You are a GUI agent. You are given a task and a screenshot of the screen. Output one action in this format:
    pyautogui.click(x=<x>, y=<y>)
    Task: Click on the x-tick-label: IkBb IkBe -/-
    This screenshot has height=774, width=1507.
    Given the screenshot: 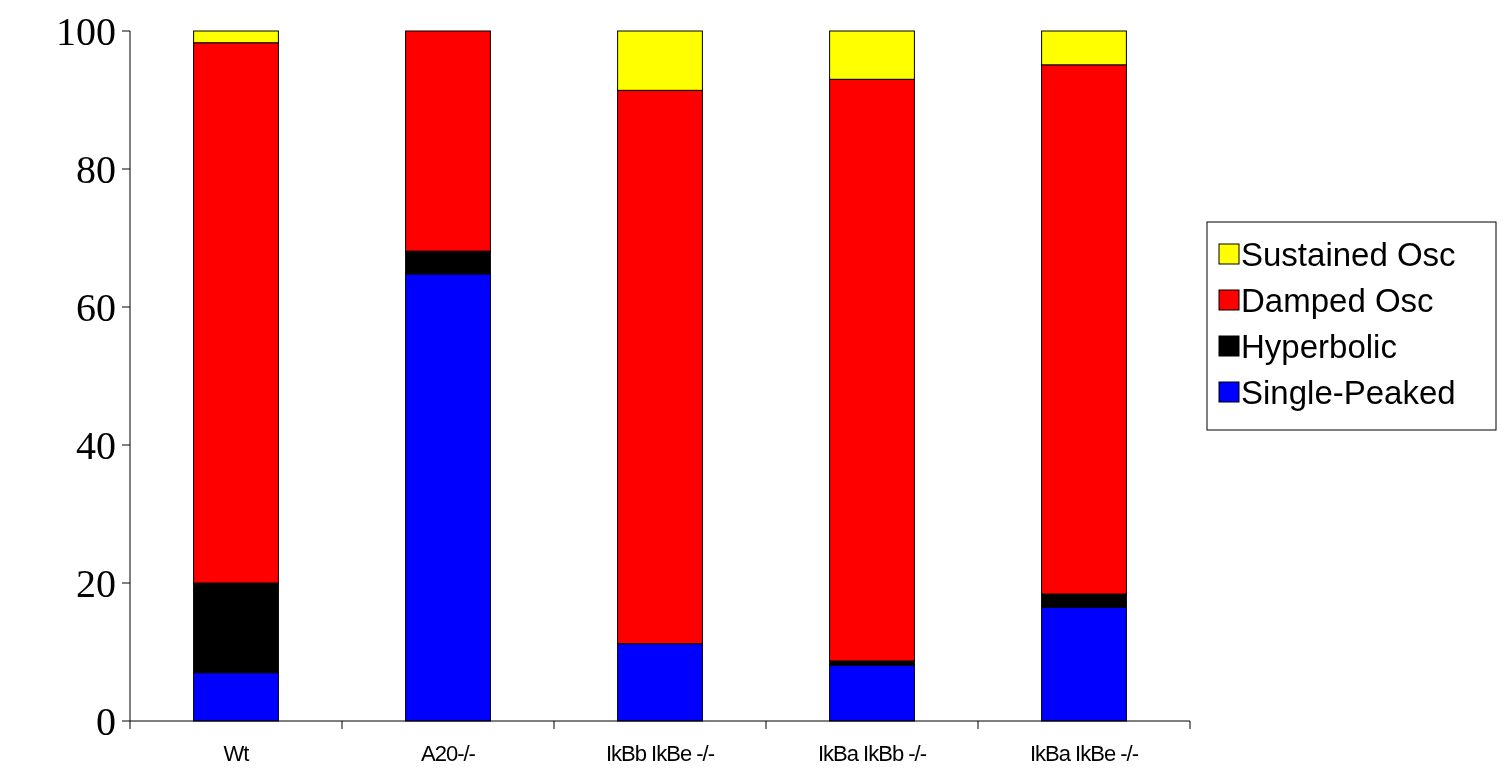 What is the action you would take?
    pyautogui.click(x=660, y=753)
    